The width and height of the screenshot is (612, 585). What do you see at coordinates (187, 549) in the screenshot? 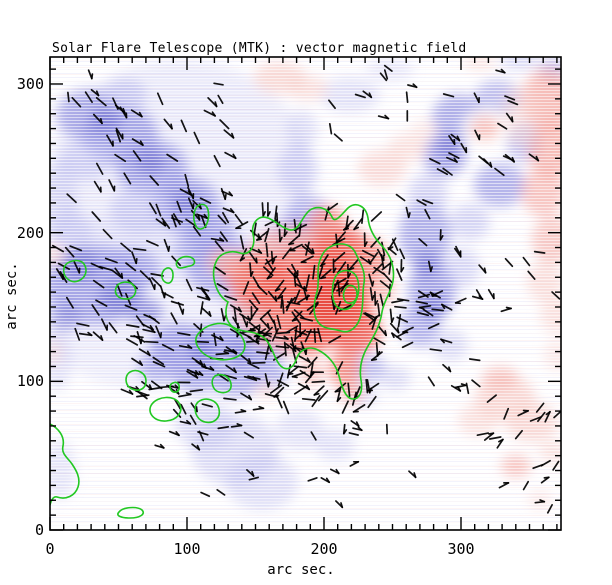
I see `x-tick-label: 100` at bounding box center [187, 549].